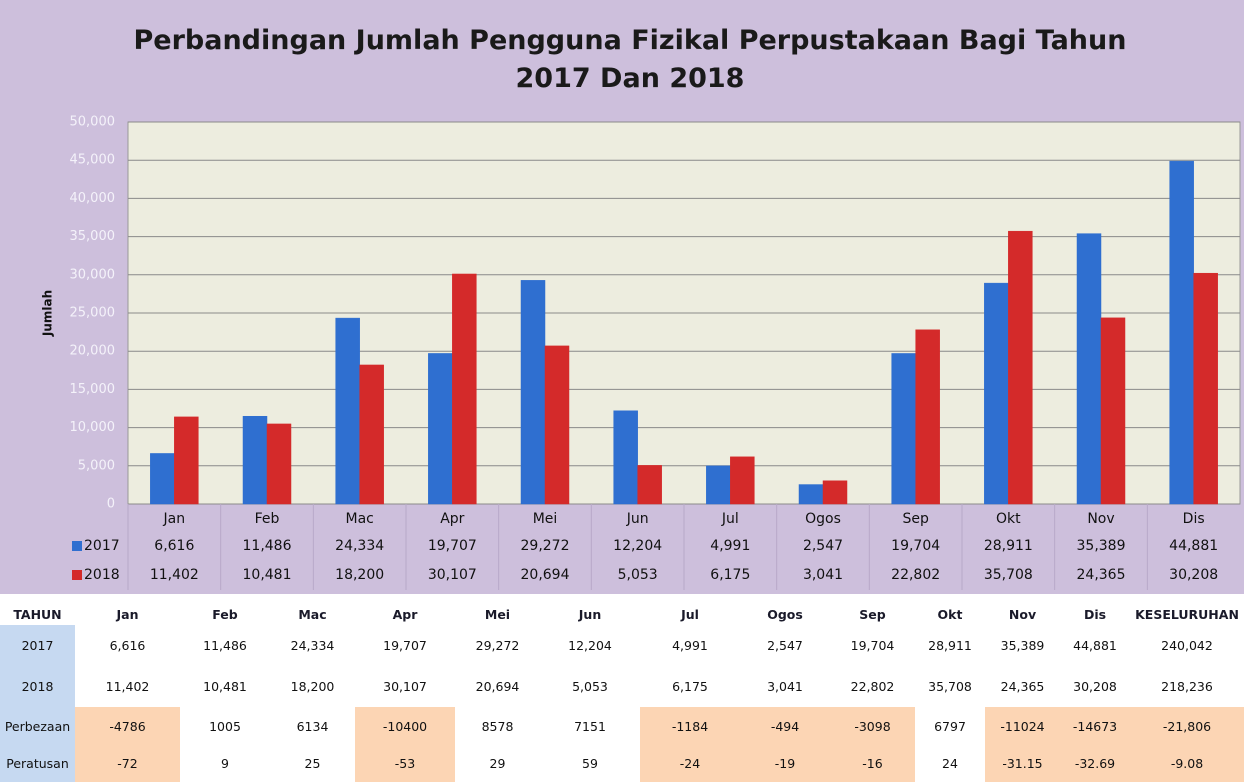 The width and height of the screenshot is (1244, 784). Describe the element at coordinates (590, 763) in the screenshot. I see `table-cell: 59` at that location.